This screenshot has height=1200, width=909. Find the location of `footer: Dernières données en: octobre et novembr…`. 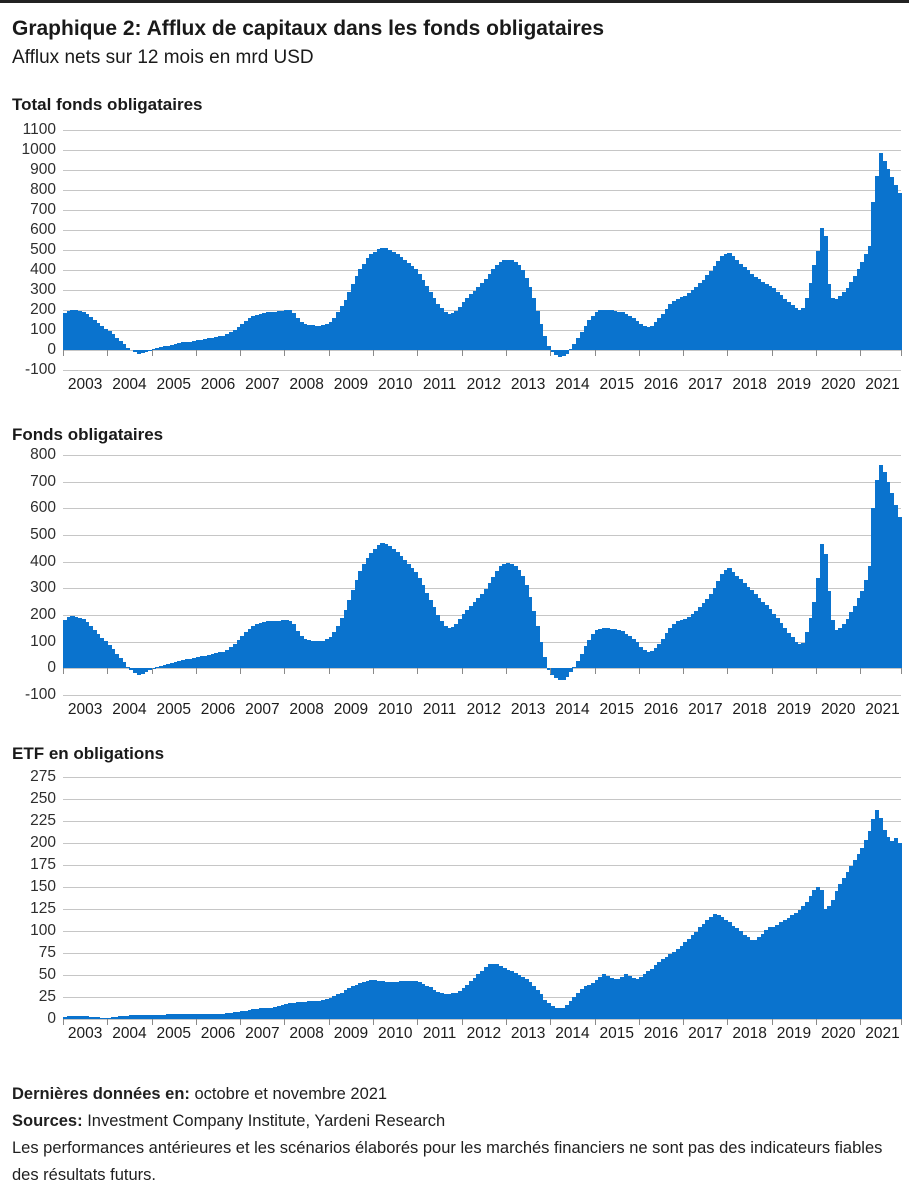

footer: Dernières données en: octobre et novembr… is located at coordinates (454, 1135).